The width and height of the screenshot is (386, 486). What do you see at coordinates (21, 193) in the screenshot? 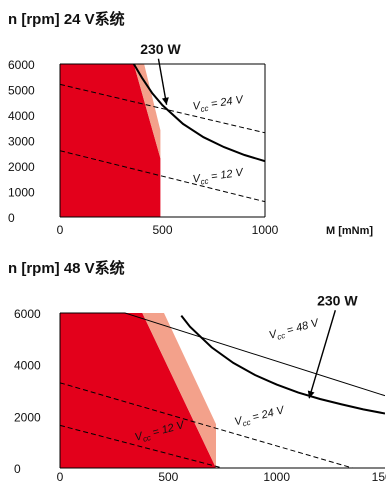
I see `y-tick-label: 1000` at bounding box center [21, 193].